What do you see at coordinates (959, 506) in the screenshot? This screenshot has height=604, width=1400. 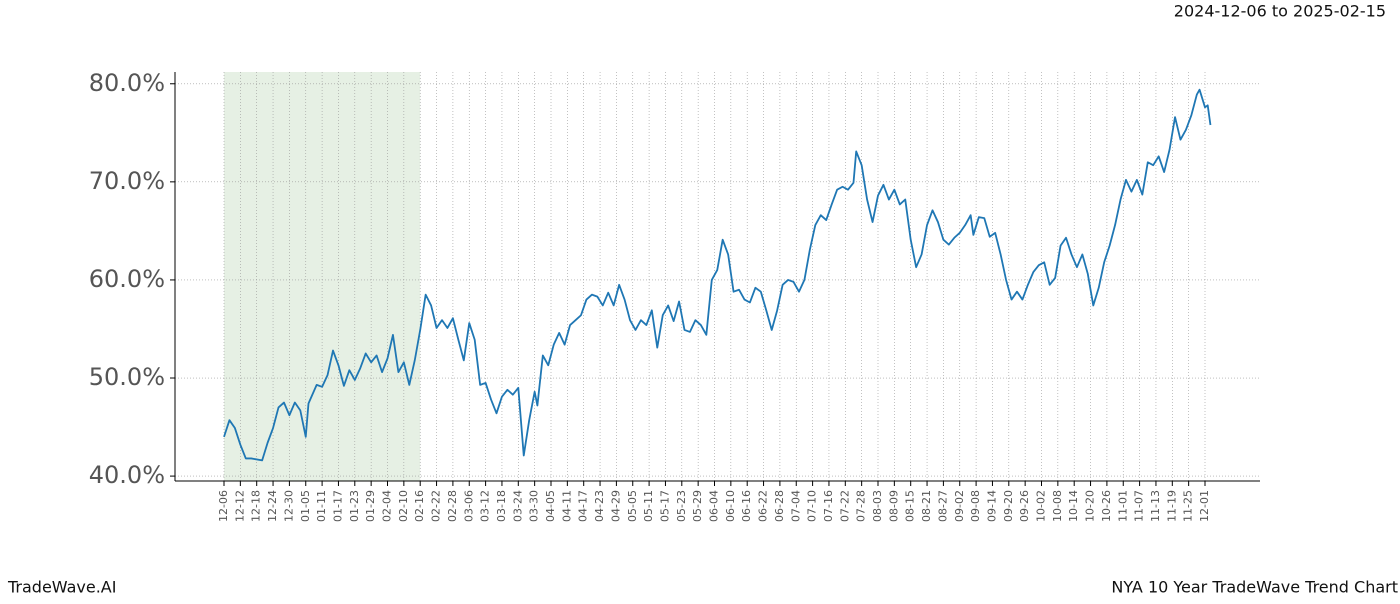 I see `x-tick-label: 09-02` at bounding box center [959, 506].